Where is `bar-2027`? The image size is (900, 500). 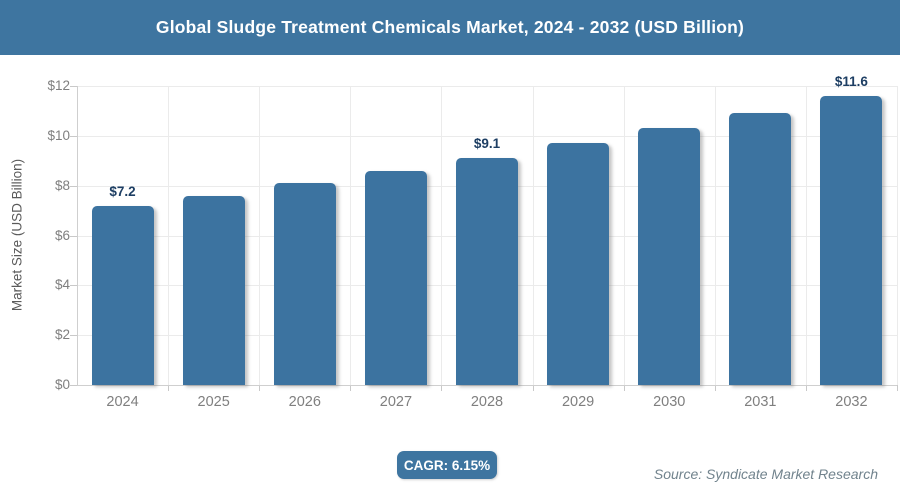
bar-2027 is located at coordinates (395, 277).